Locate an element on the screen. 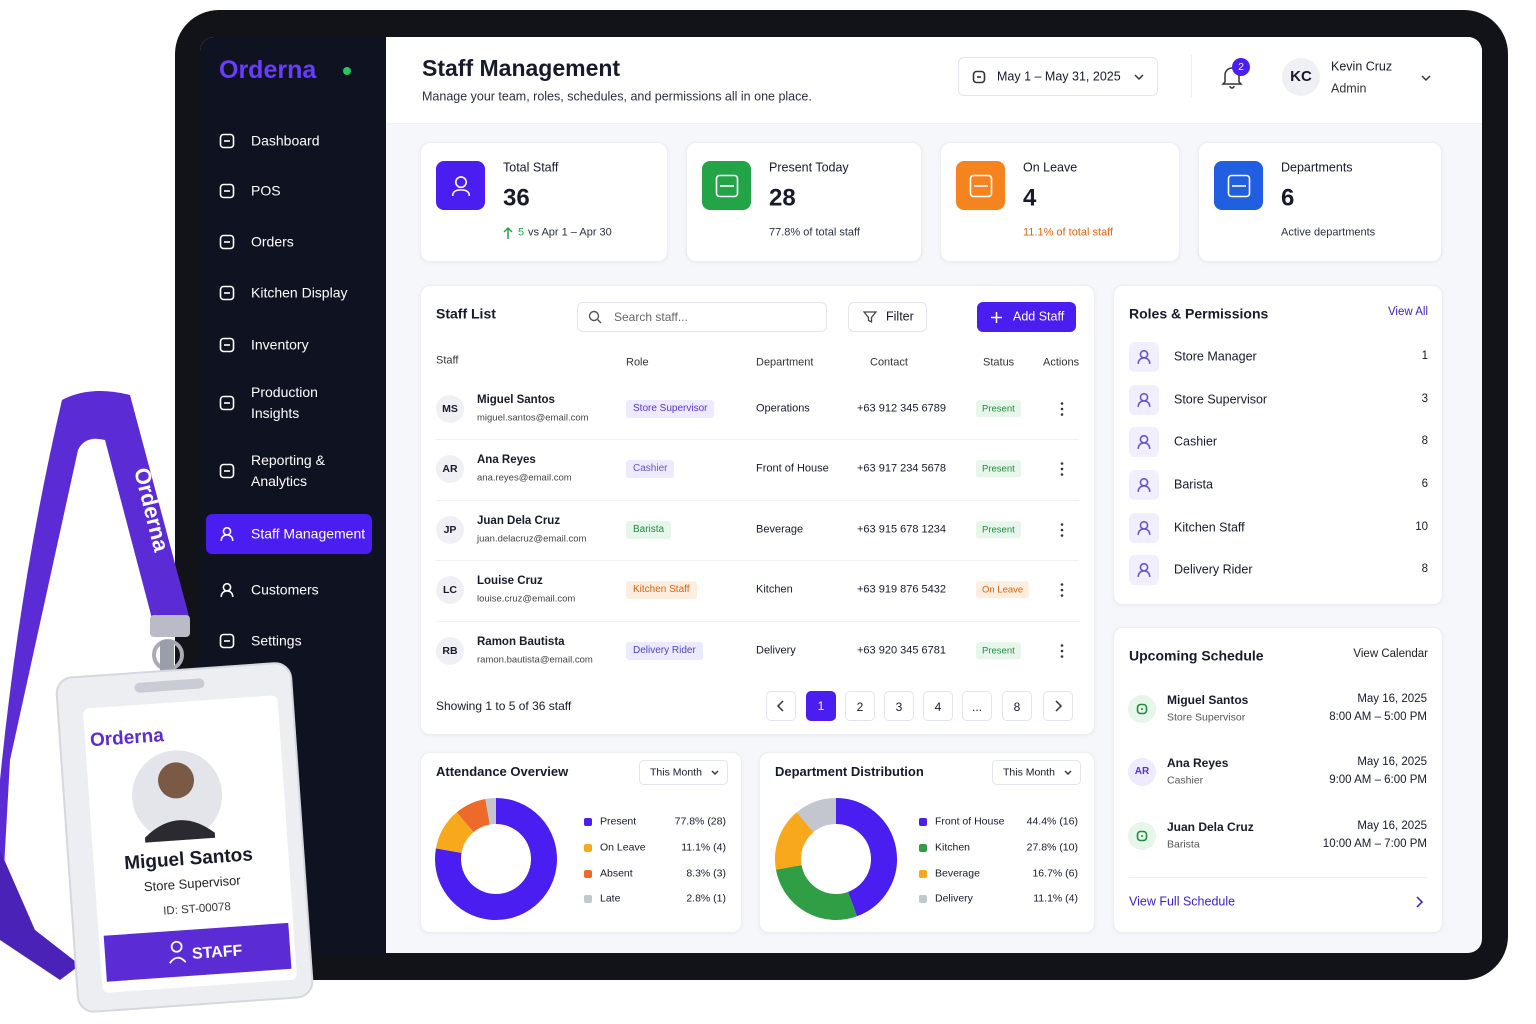  legend-label: Delivery is located at coordinates (954, 898).